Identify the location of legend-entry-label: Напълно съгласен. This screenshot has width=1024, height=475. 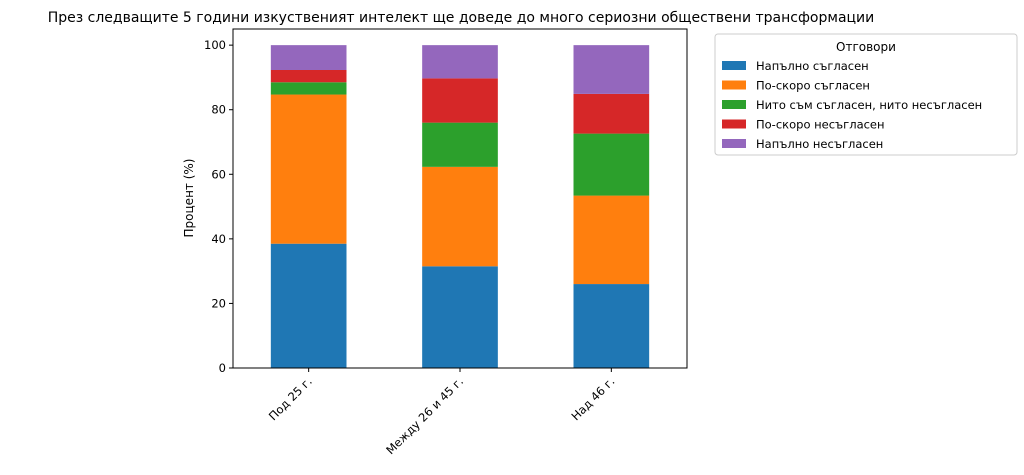
(812, 66).